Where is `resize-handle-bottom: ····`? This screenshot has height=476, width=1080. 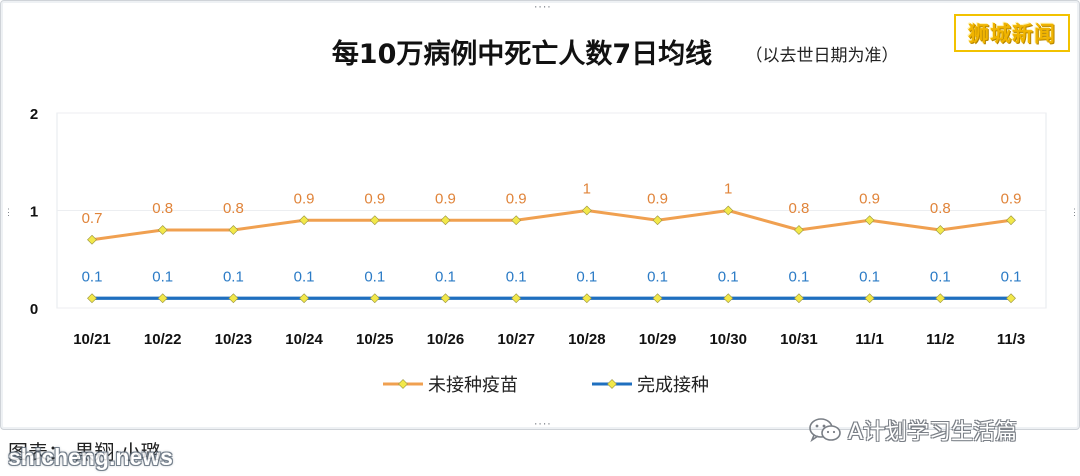
resize-handle-bottom: ···· is located at coordinates (542, 425).